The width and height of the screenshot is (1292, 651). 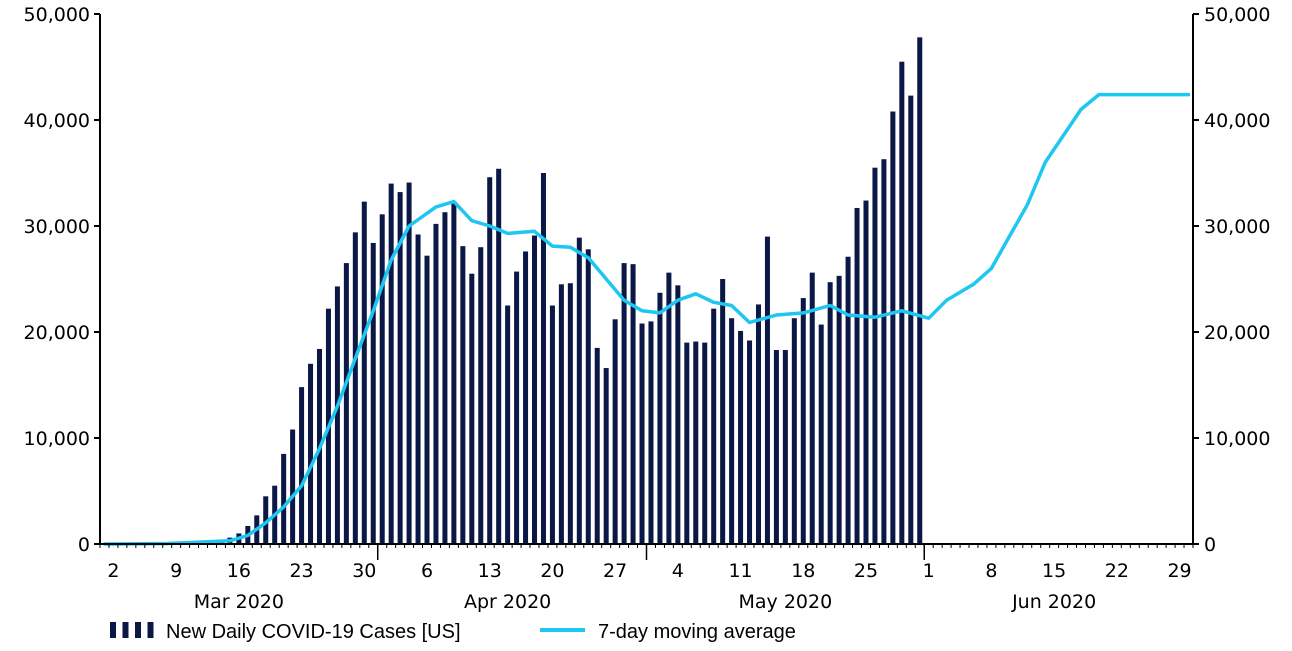 I want to click on x-tick-label: 4, so click(x=678, y=571).